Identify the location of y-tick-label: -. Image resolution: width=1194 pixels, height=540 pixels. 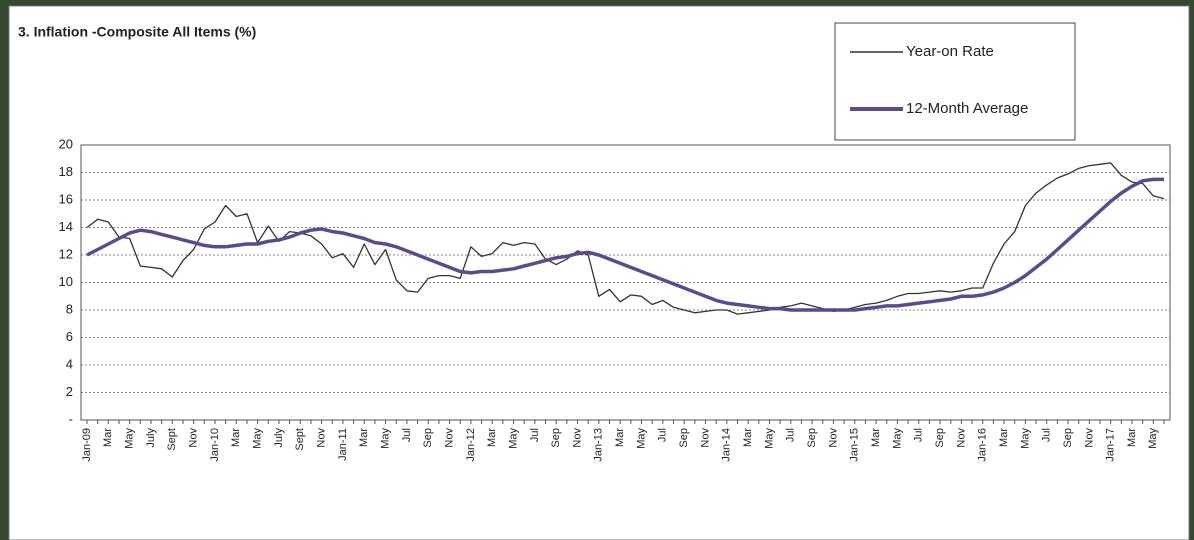
(71, 418).